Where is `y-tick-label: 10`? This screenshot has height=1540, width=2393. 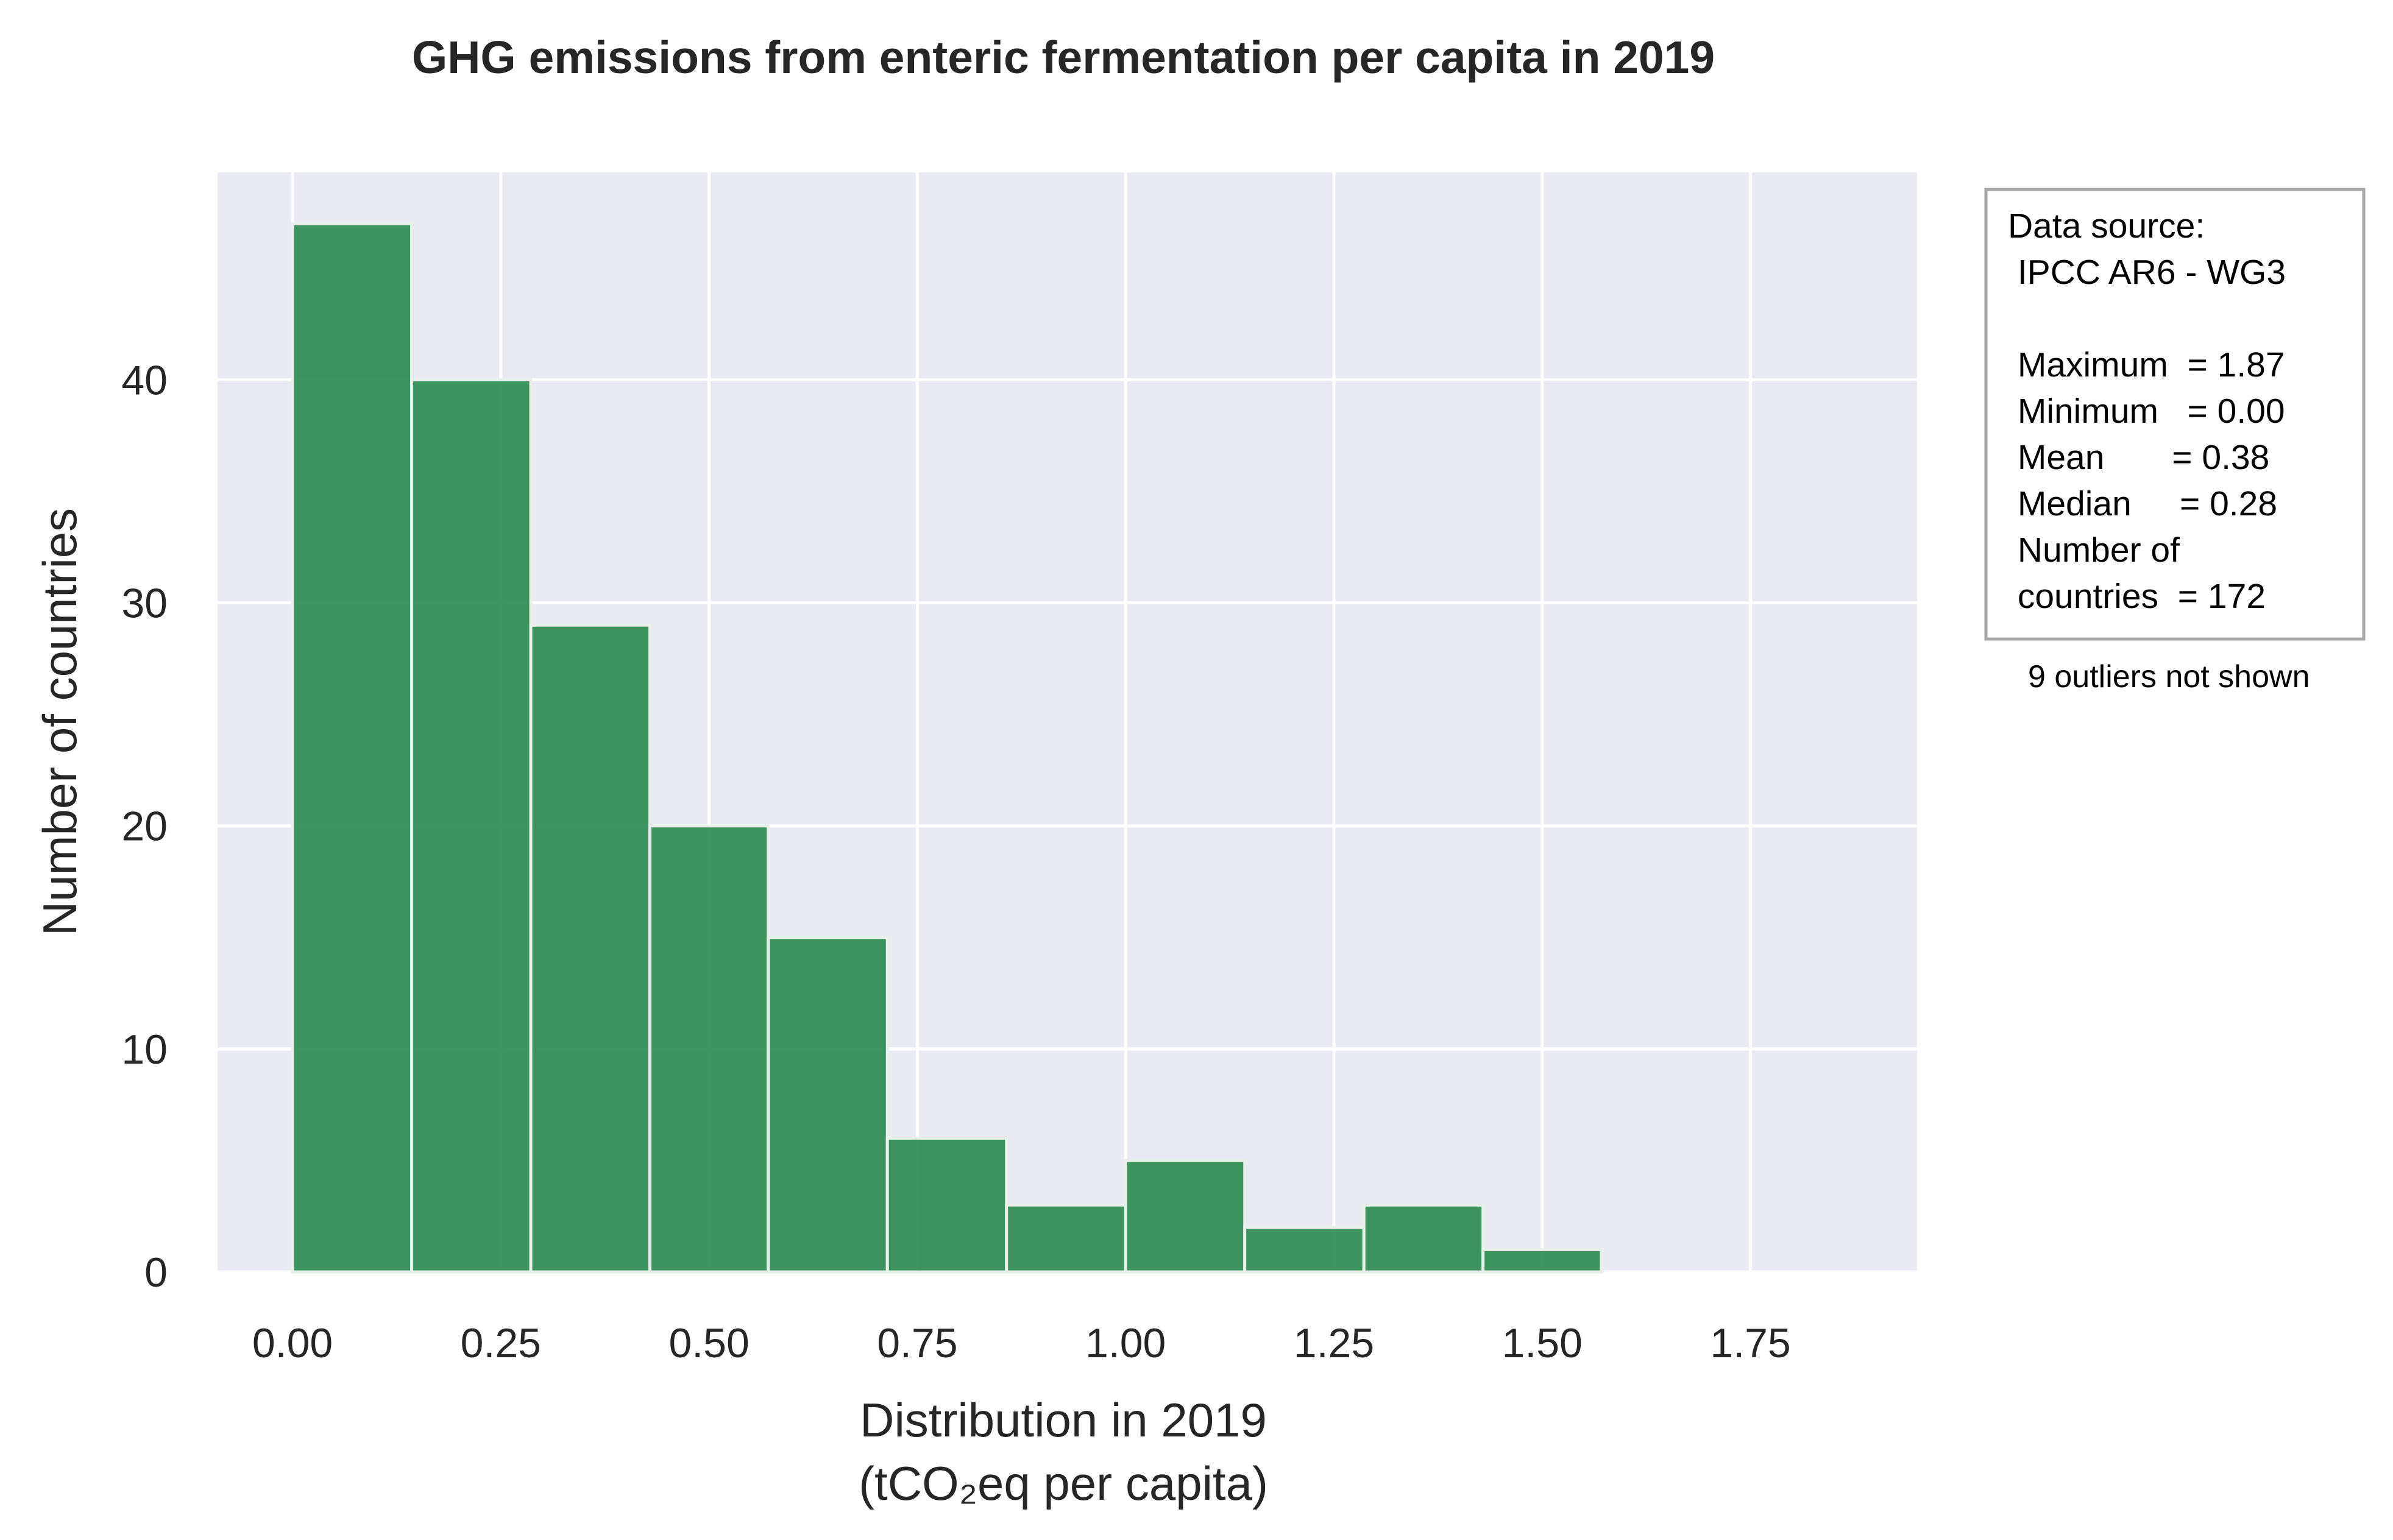
y-tick-label: 10 is located at coordinates (144, 1049).